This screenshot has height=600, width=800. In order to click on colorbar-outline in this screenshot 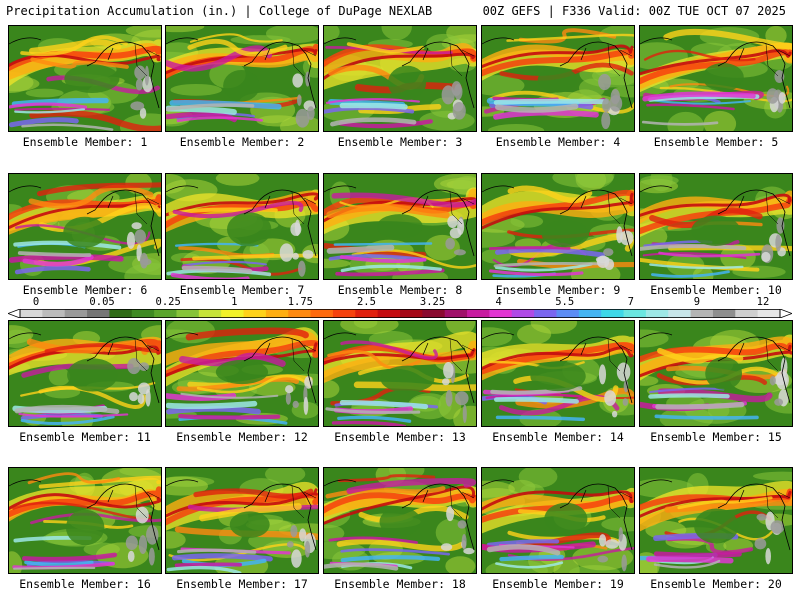, I will do `click(400, 313)`.